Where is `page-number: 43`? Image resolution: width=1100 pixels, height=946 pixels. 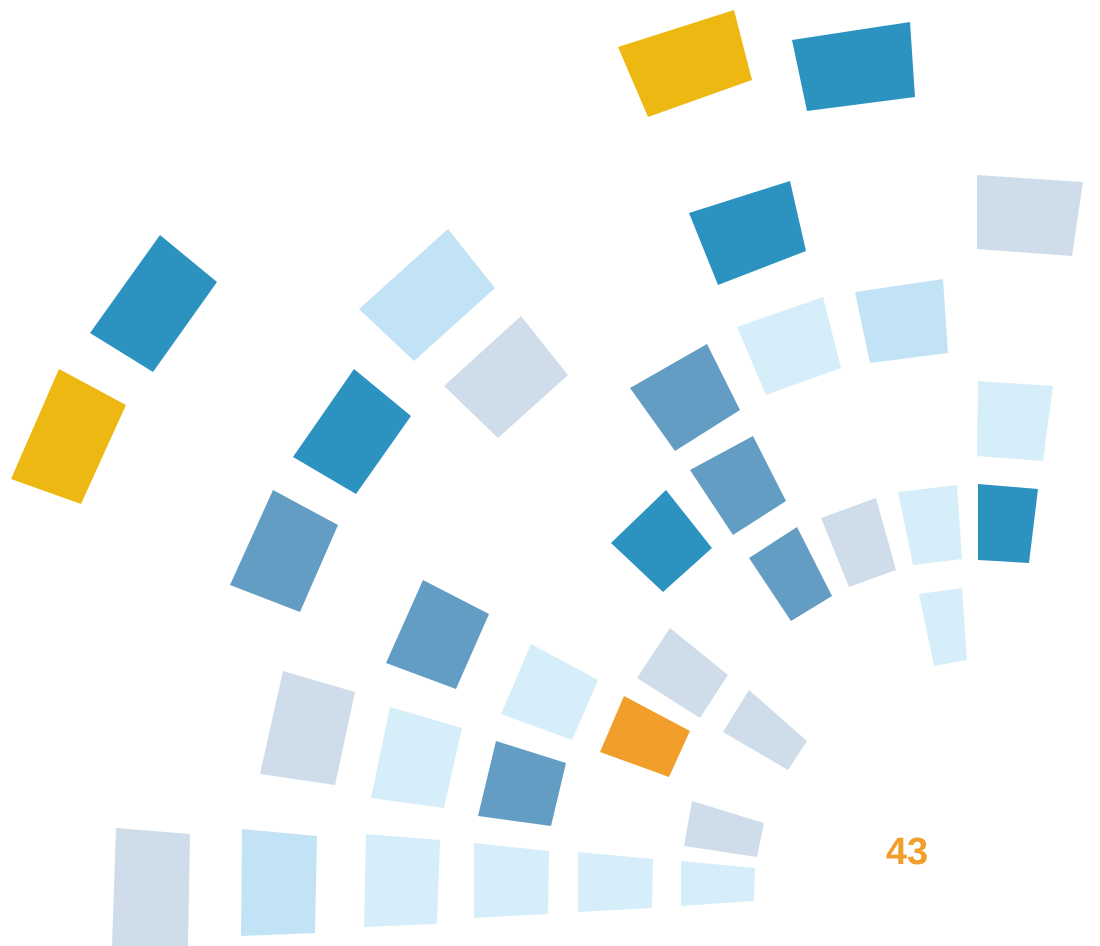 page-number: 43 is located at coordinates (907, 852).